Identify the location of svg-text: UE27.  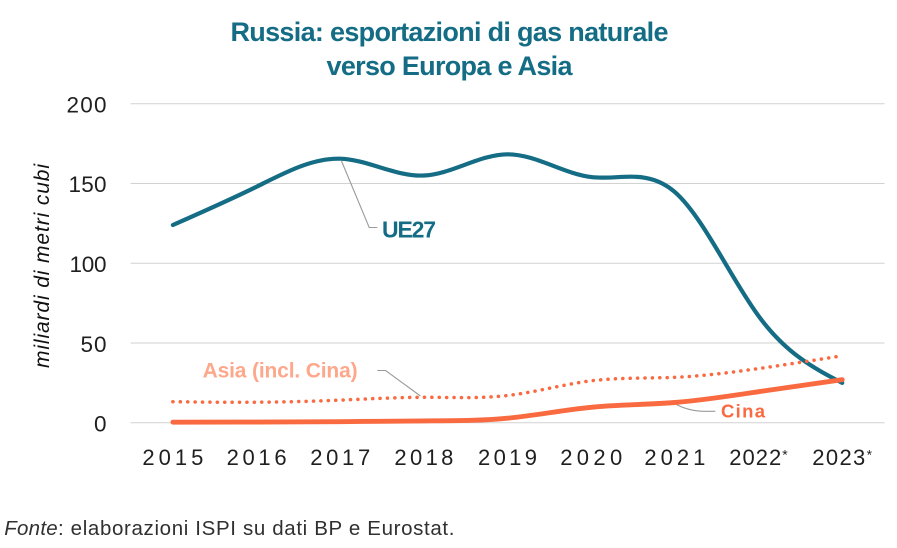
(409, 230).